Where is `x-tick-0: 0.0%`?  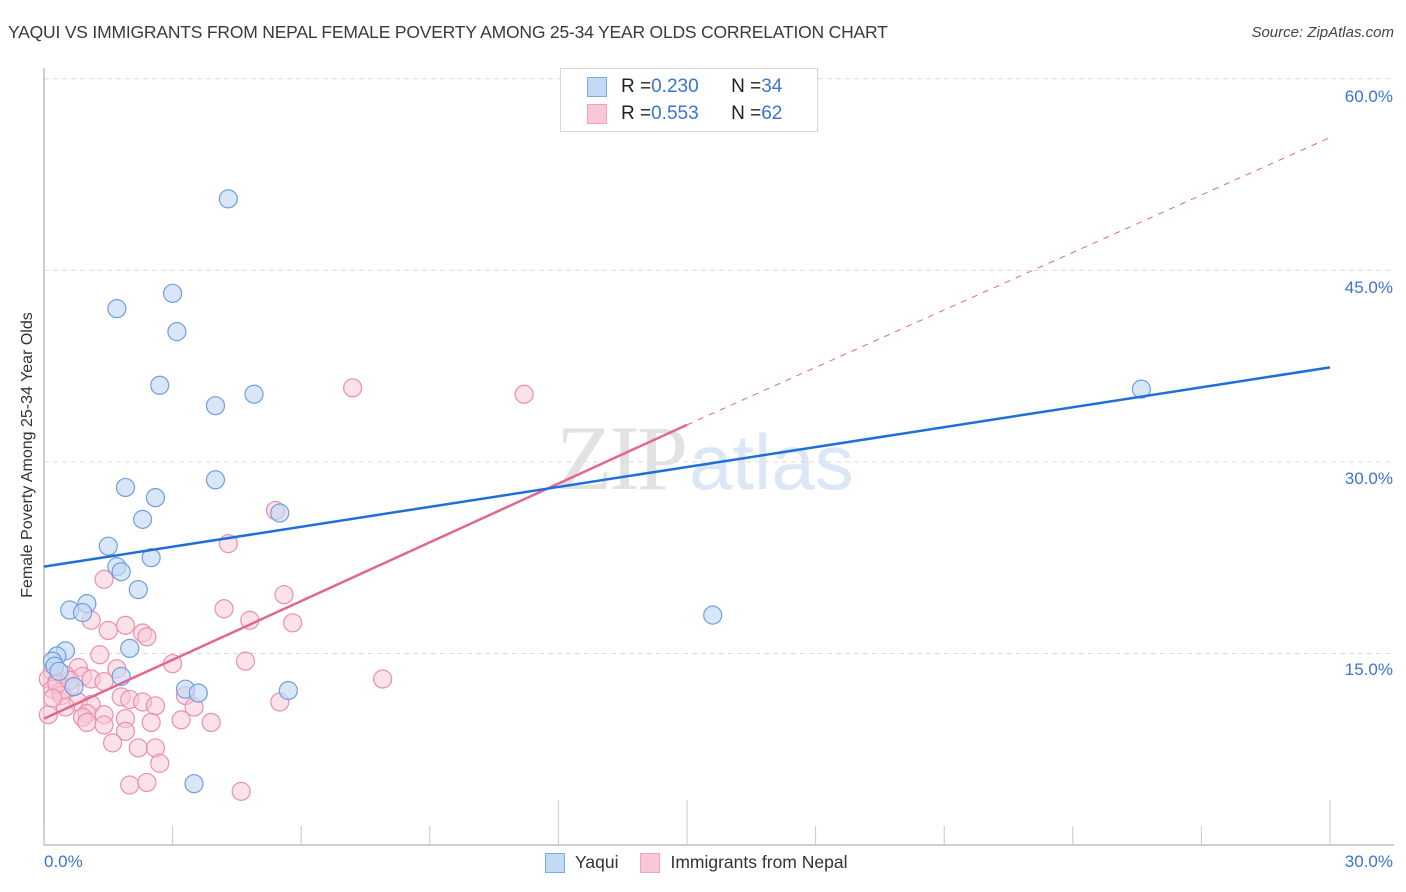 x-tick-0: 0.0% is located at coordinates (63, 861).